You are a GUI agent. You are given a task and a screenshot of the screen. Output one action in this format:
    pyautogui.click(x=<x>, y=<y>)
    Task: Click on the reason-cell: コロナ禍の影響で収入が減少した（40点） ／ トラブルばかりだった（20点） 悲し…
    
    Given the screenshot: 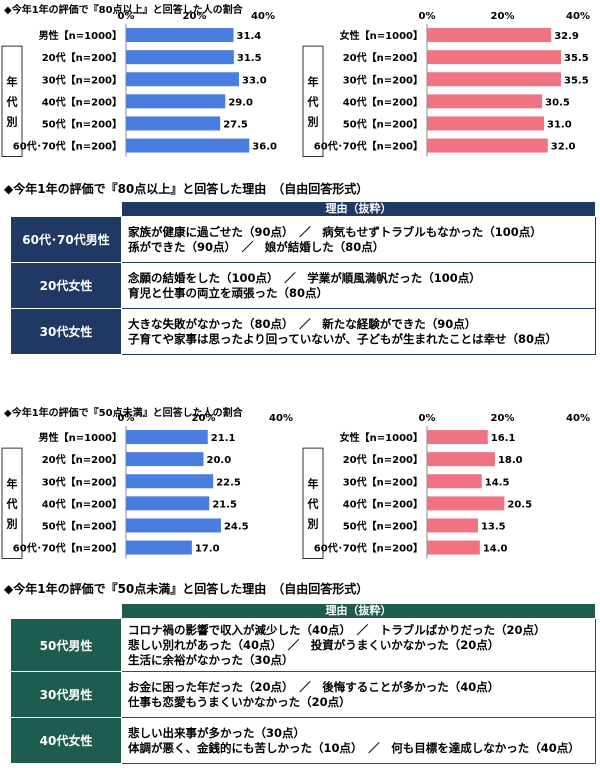 What is the action you would take?
    pyautogui.click(x=358, y=645)
    